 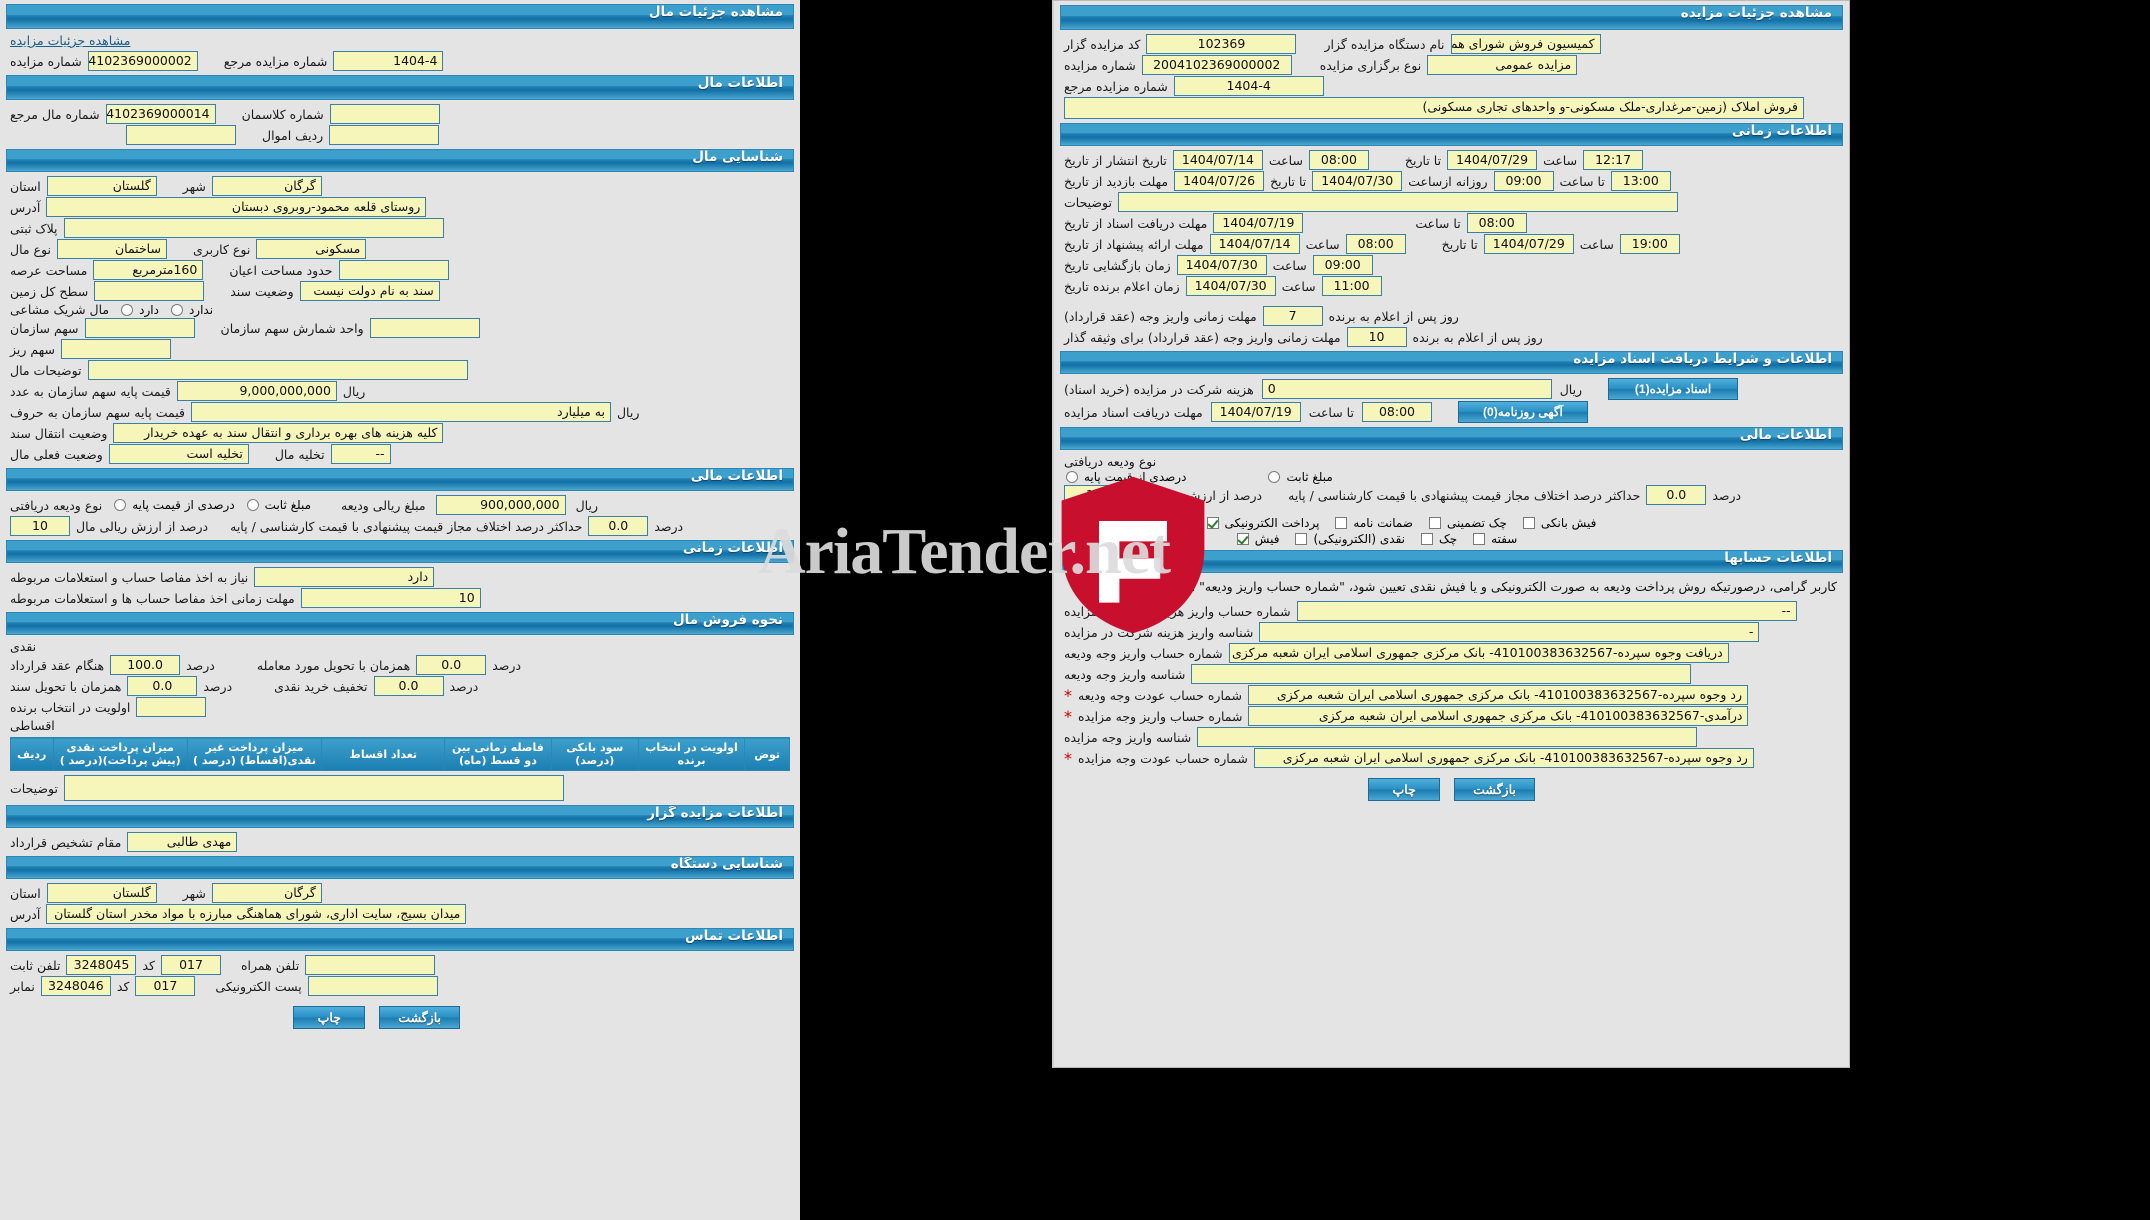 I want to click on deposit-method-guarantee-letter-checkbox, so click(x=1341, y=522).